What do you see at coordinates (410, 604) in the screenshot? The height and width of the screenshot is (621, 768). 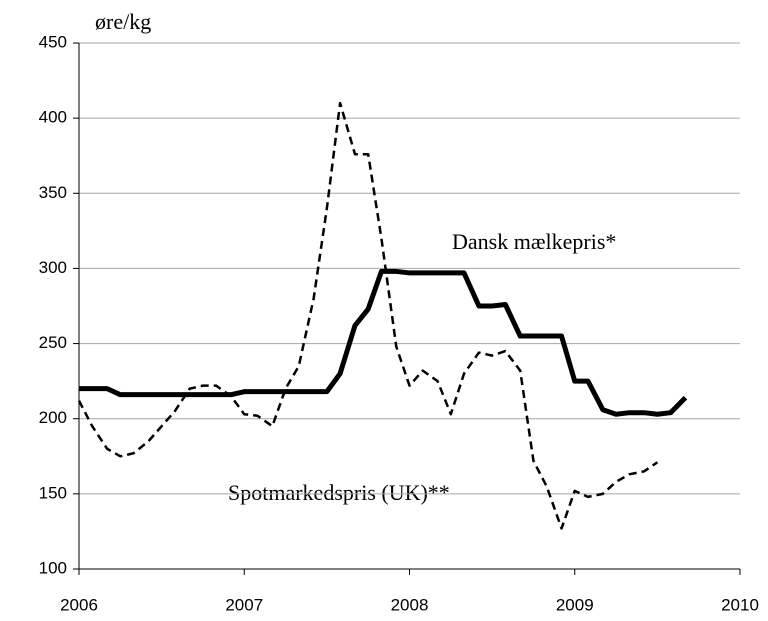 I see `x-tick-label: 2008` at bounding box center [410, 604].